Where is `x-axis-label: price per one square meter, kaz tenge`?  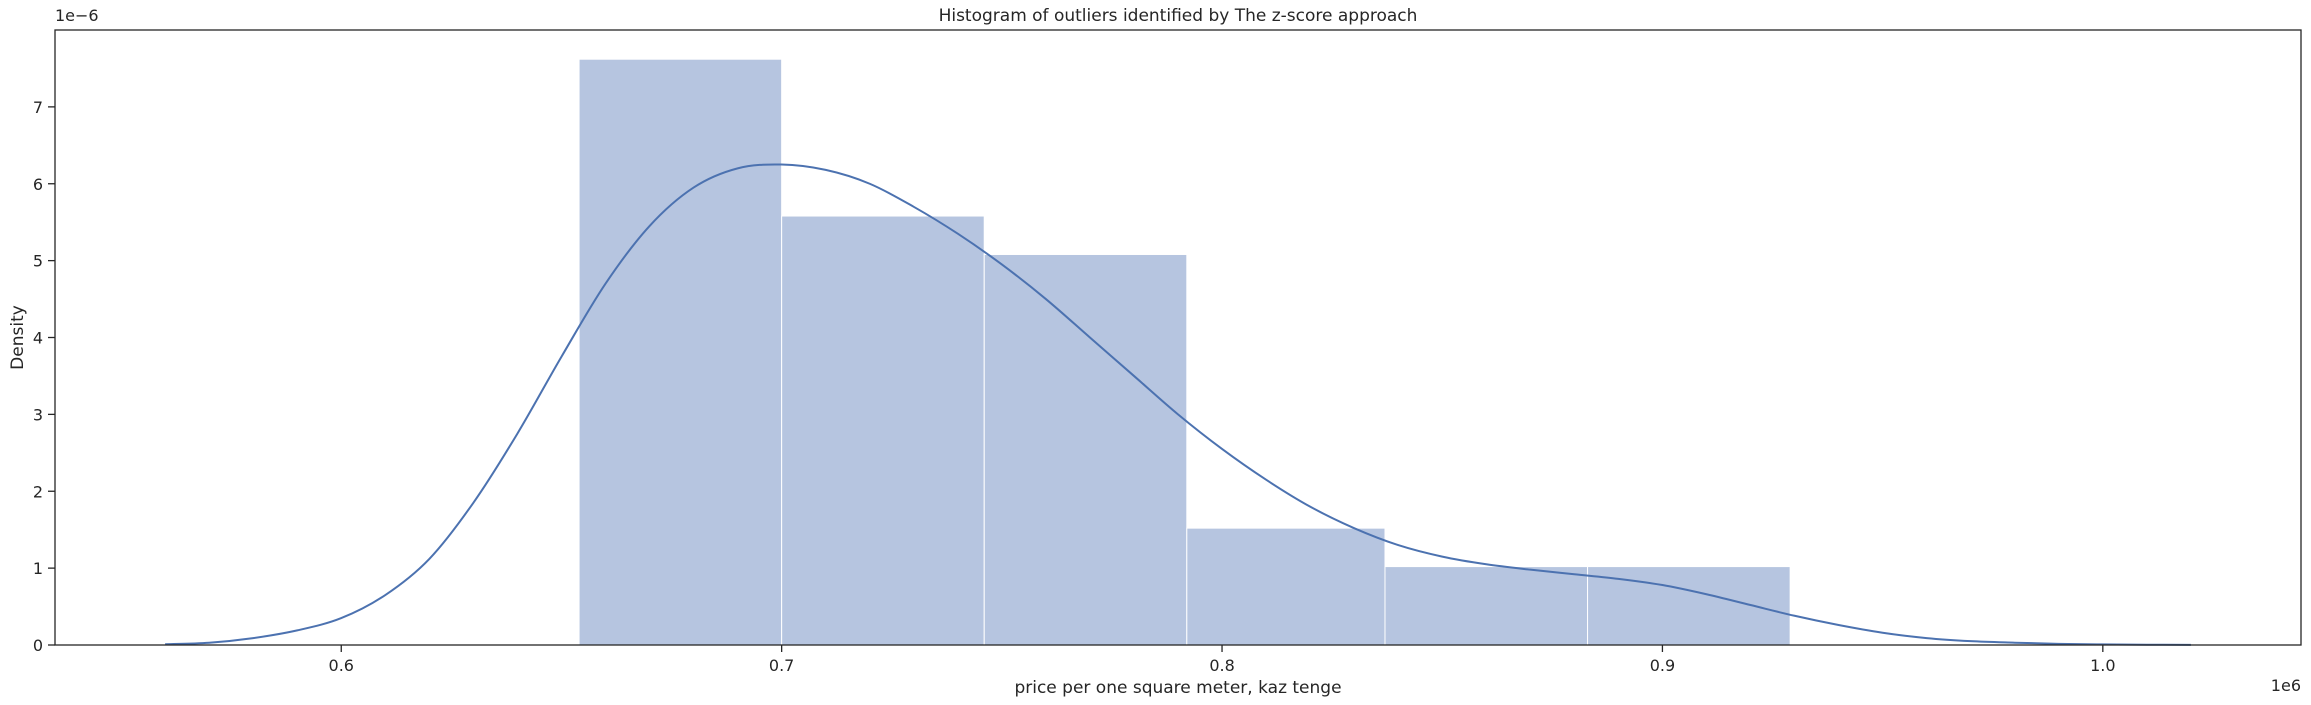
x-axis-label: price per one square meter, kaz tenge is located at coordinates (1177, 688).